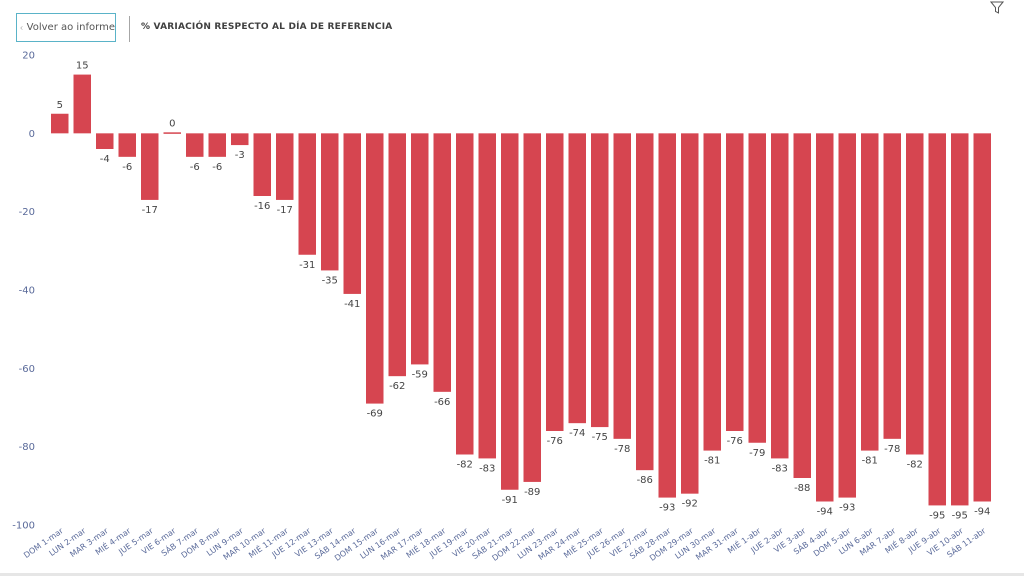 The width and height of the screenshot is (1024, 576). What do you see at coordinates (577, 433) in the screenshot?
I see `data-label: -74` at bounding box center [577, 433].